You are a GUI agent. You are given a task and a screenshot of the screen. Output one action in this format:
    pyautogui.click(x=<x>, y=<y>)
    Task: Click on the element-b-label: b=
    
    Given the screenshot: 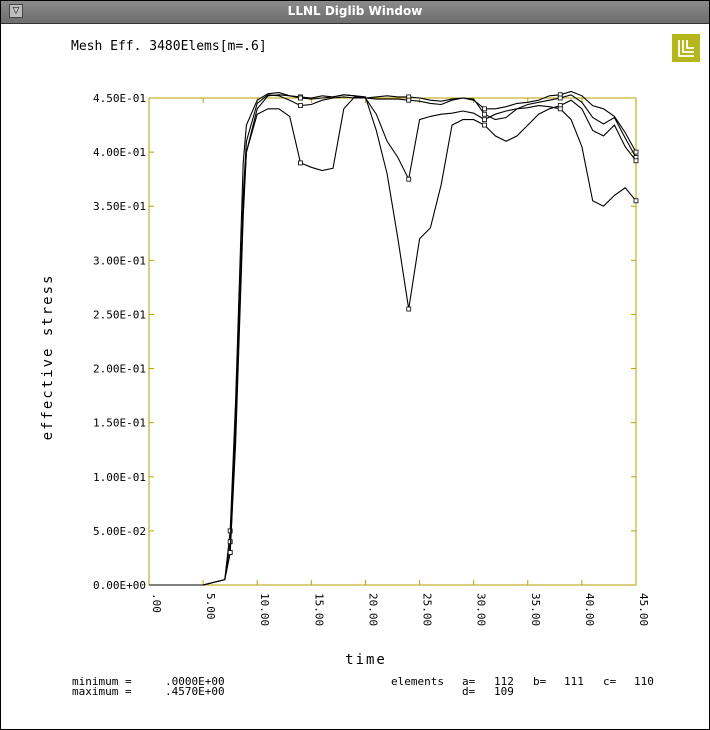 What is the action you would take?
    pyautogui.click(x=540, y=681)
    